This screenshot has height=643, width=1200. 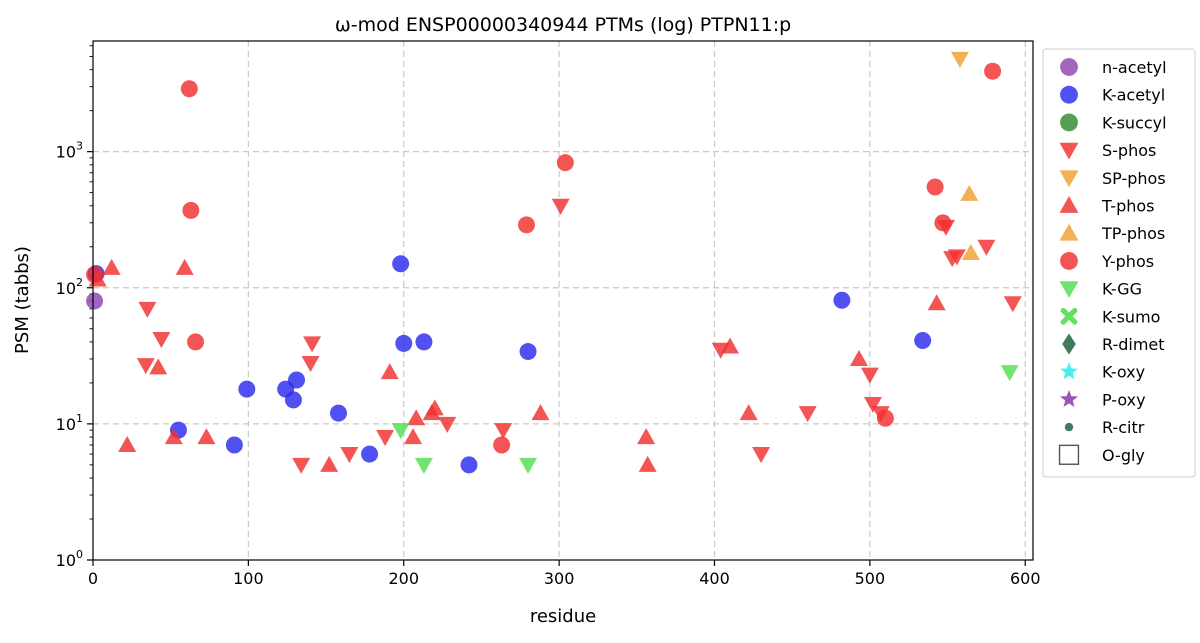 What do you see at coordinates (1124, 399) in the screenshot?
I see `legend-label: P-oxy` at bounding box center [1124, 399].